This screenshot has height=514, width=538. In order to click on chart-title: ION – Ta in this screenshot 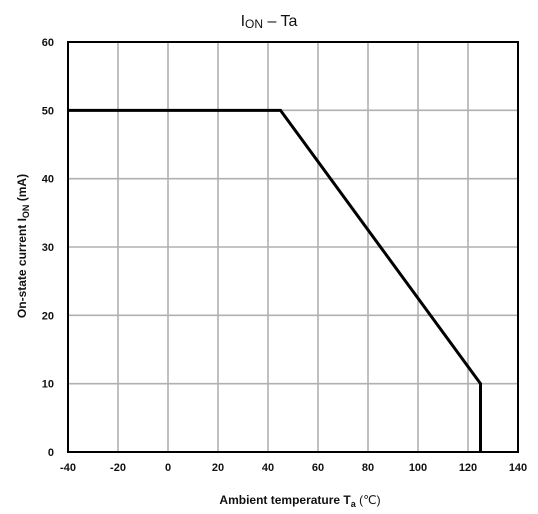, I will do `click(269, 22)`.